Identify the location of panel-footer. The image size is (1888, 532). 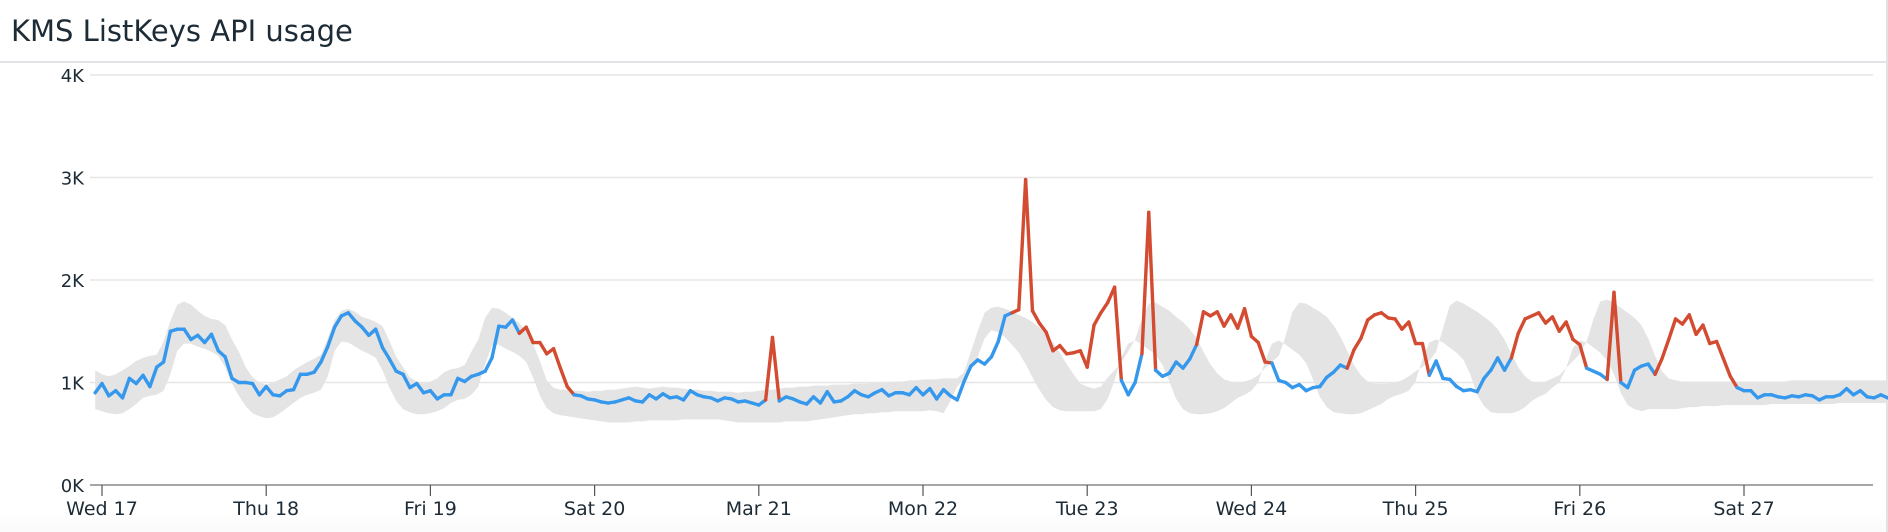
(943, 522).